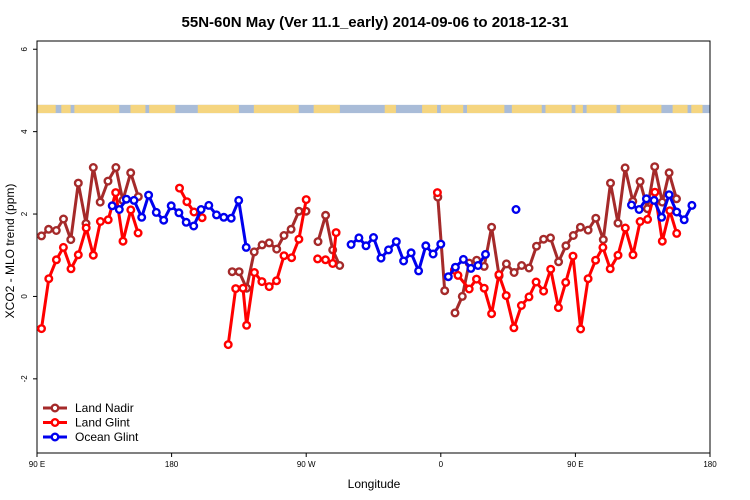 The height and width of the screenshot is (500, 750). I want to click on x-axis-label: Longitude, so click(374, 484).